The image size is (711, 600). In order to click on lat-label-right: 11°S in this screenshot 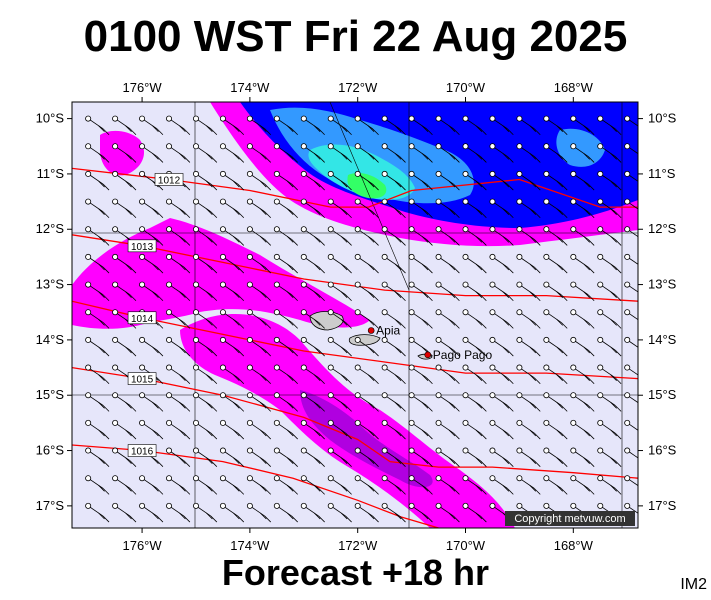, I will do `click(662, 173)`.